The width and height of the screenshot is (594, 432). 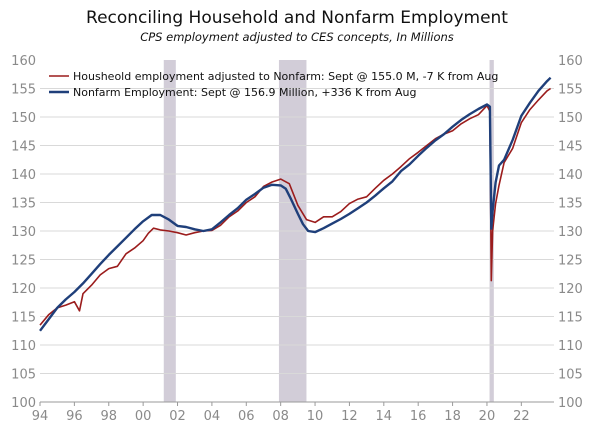 I want to click on y-tick-label-left: 155, so click(x=23, y=90).